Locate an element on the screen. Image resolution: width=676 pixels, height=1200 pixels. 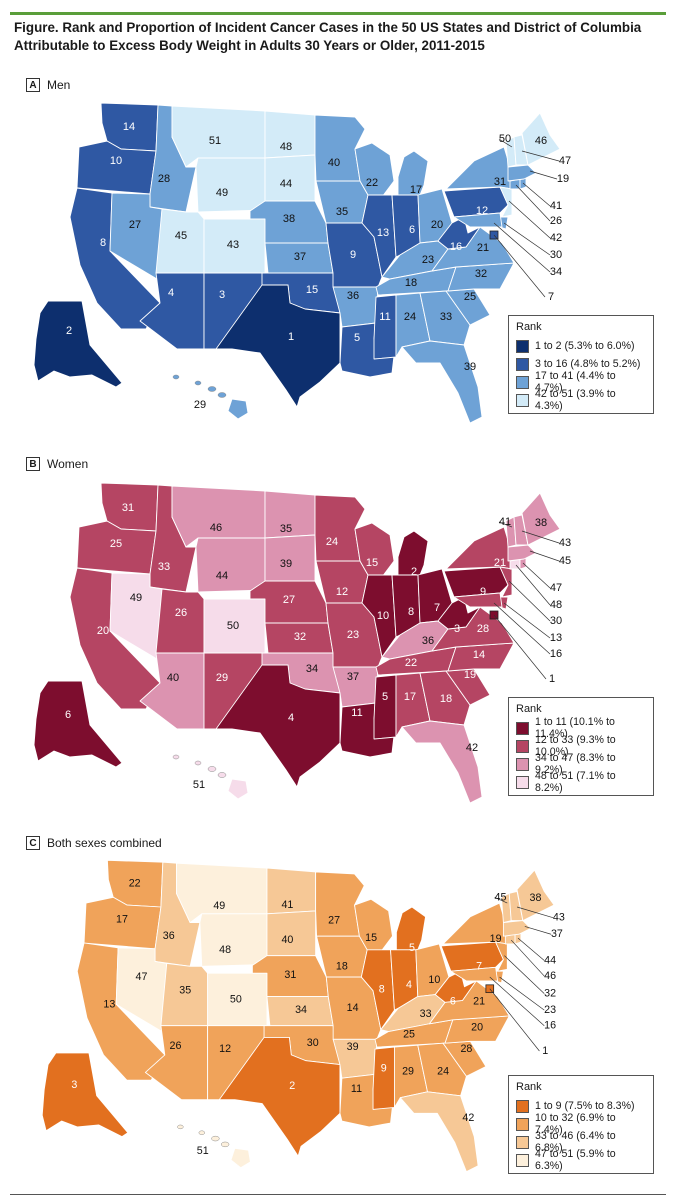
rank-label-maine: 46 is located at coordinates (541, 141).